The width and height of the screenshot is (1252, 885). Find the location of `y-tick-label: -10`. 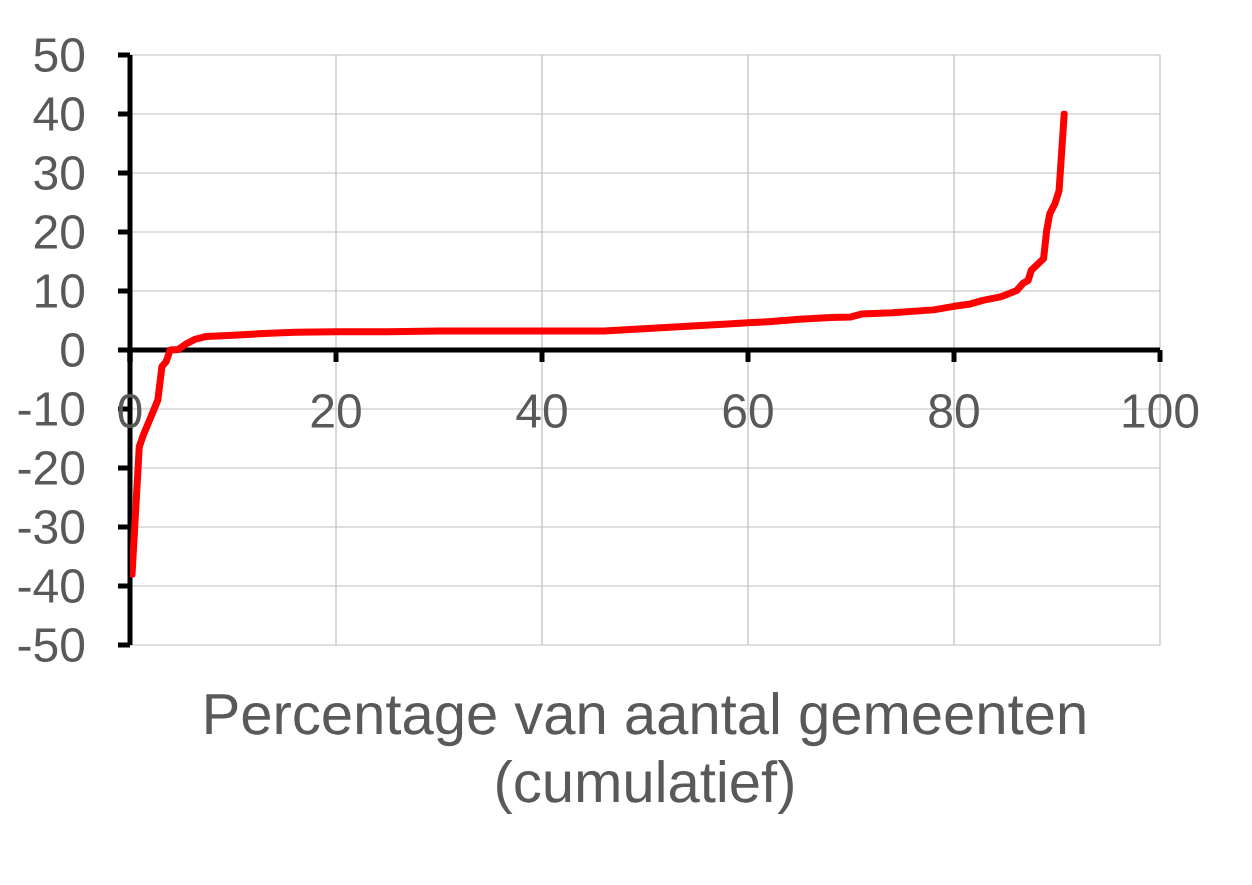

y-tick-label: -10 is located at coordinates (51, 409).